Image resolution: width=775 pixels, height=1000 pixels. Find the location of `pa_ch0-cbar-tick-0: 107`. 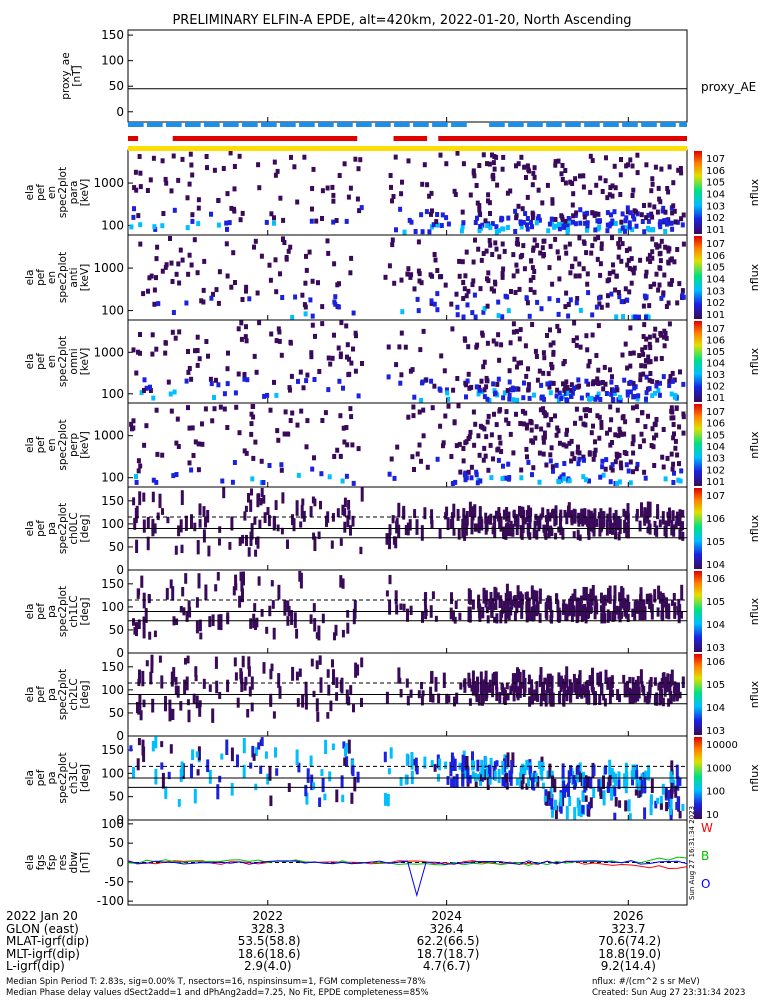

pa_ch0-cbar-tick-0: 107 is located at coordinates (715, 496).